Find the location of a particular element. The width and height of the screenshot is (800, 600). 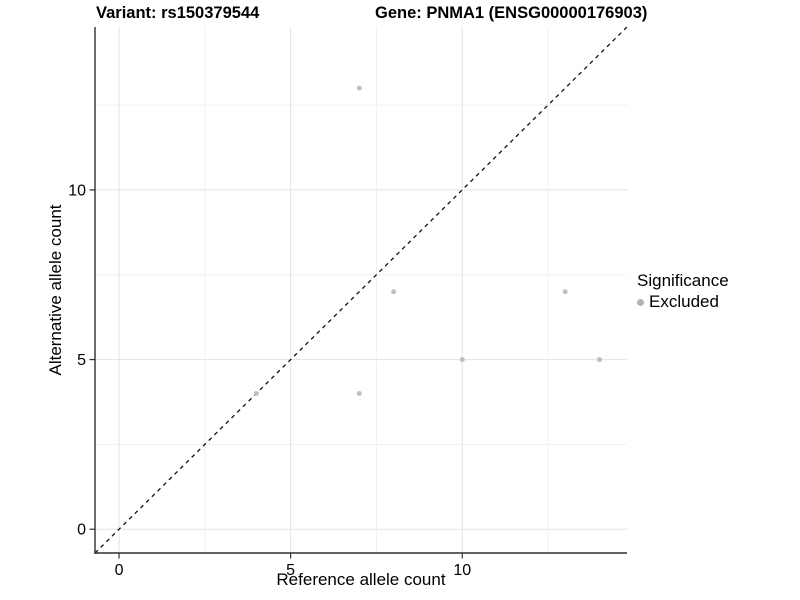

legend-item-label: Excluded is located at coordinates (684, 301).